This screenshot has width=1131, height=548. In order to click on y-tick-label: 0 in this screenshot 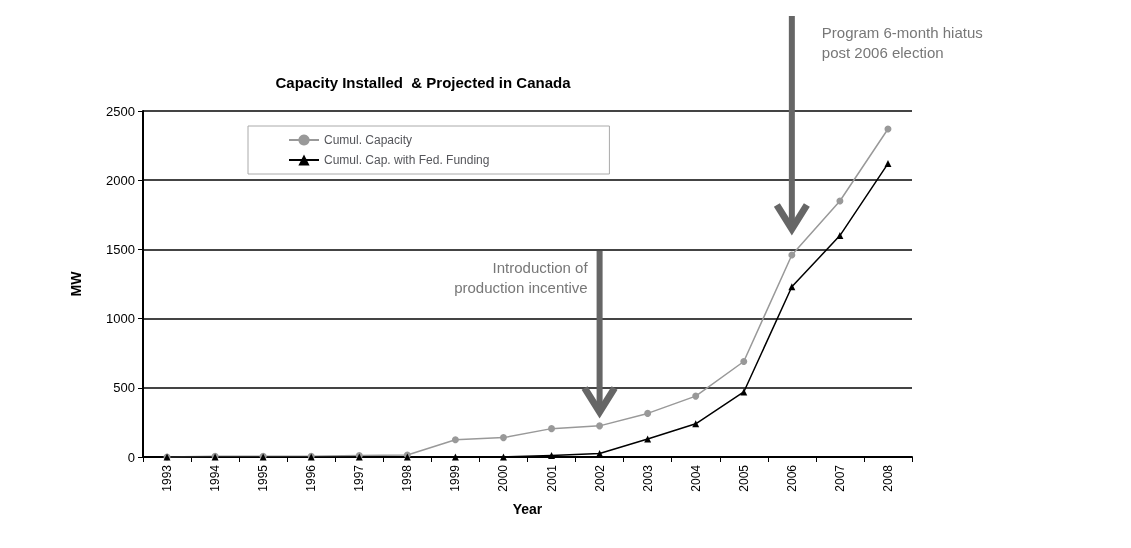, I will do `click(131, 457)`.